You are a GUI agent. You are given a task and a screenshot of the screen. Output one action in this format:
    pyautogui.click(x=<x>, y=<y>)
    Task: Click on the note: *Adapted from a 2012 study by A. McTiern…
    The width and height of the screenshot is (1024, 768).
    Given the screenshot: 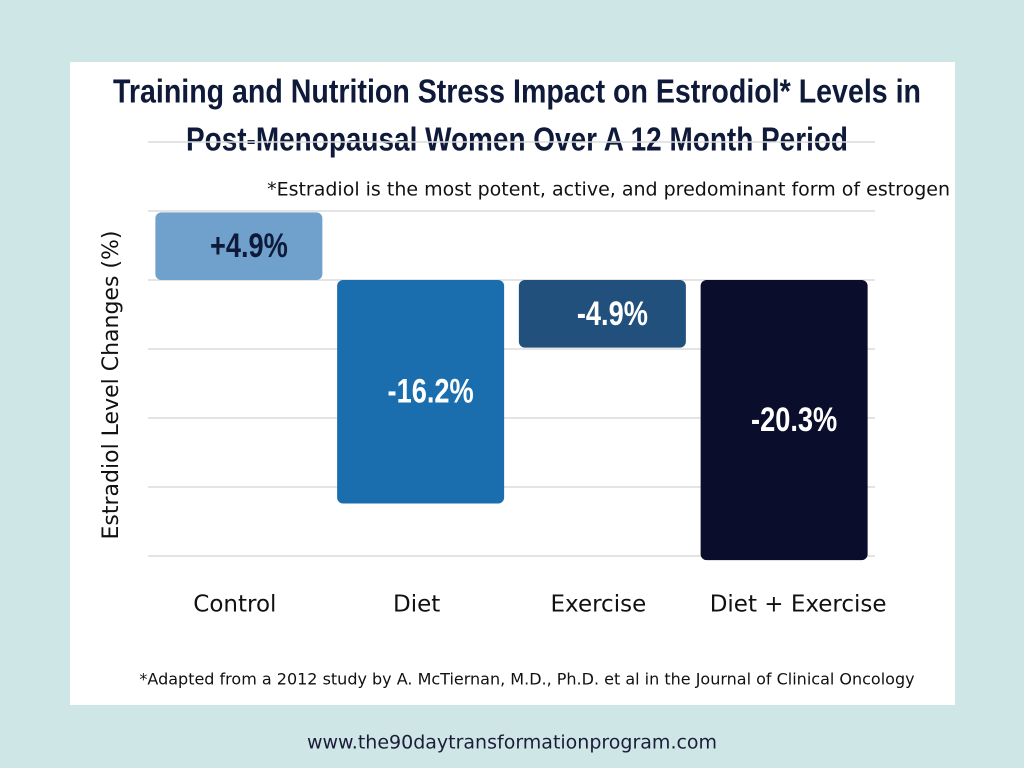 What is the action you would take?
    pyautogui.click(x=526, y=679)
    